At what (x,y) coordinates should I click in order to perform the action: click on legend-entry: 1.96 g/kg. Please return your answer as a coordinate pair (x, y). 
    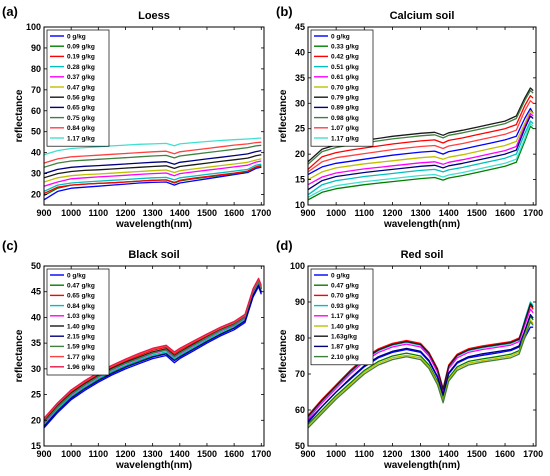
    Looking at the image, I should click on (81, 367).